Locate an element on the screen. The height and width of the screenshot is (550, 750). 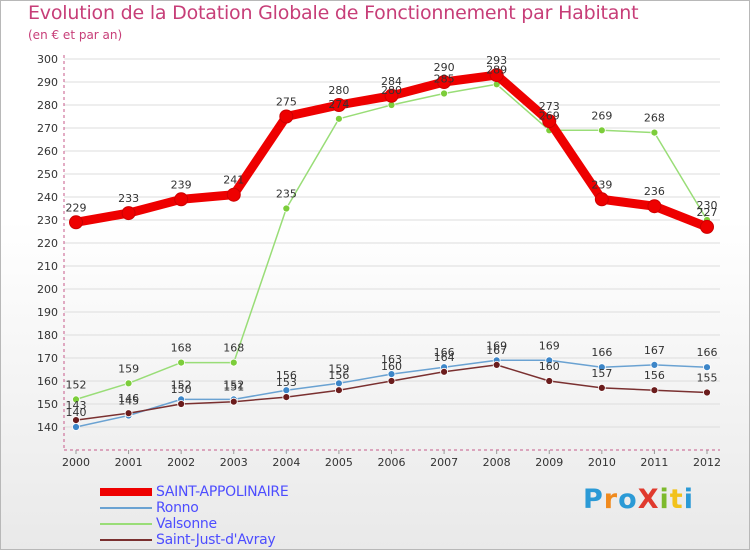
data-label: 241 is located at coordinates (233, 180).